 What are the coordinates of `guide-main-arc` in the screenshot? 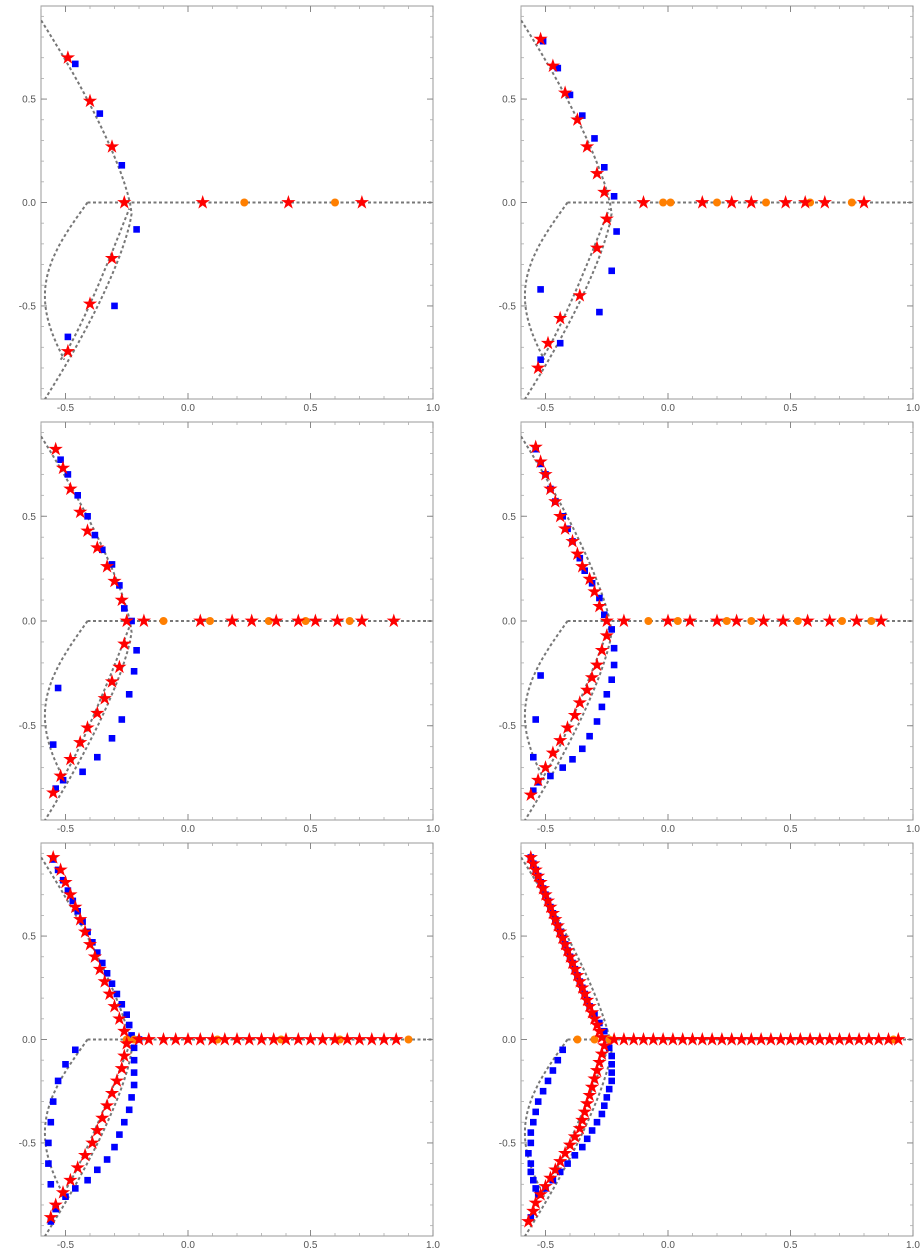 It's located at (87, 208).